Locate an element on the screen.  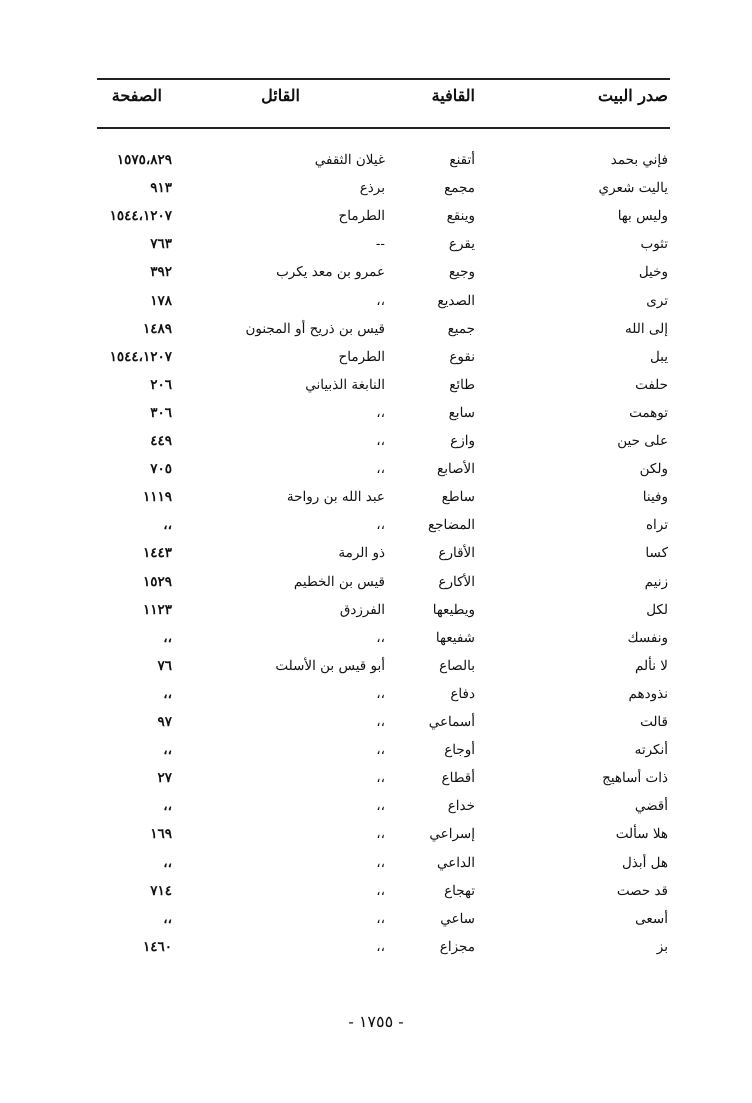
poet-cell: قيس بن ذريح أو المجنون is located at coordinates (315, 328).